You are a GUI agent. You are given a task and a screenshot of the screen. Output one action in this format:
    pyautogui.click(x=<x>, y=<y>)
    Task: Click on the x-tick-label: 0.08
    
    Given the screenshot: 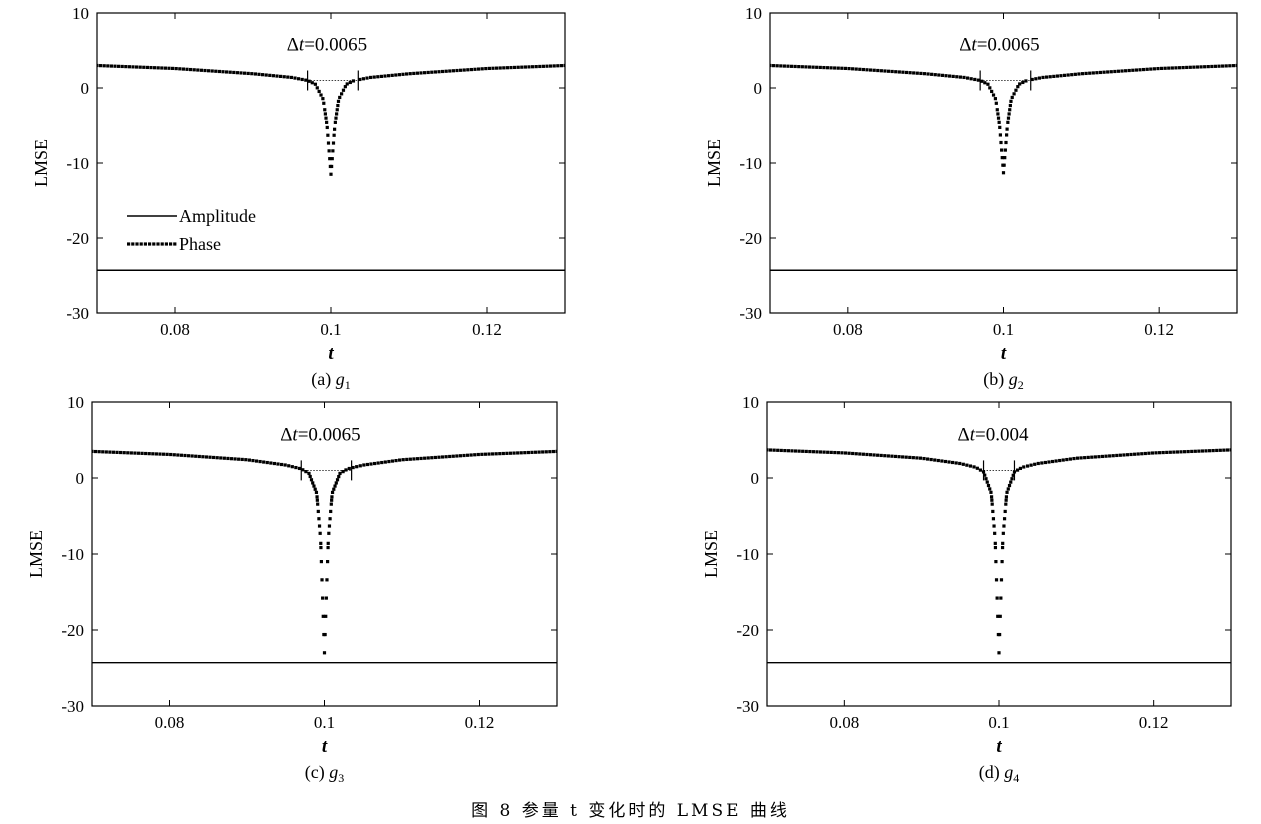 What is the action you would take?
    pyautogui.click(x=844, y=722)
    